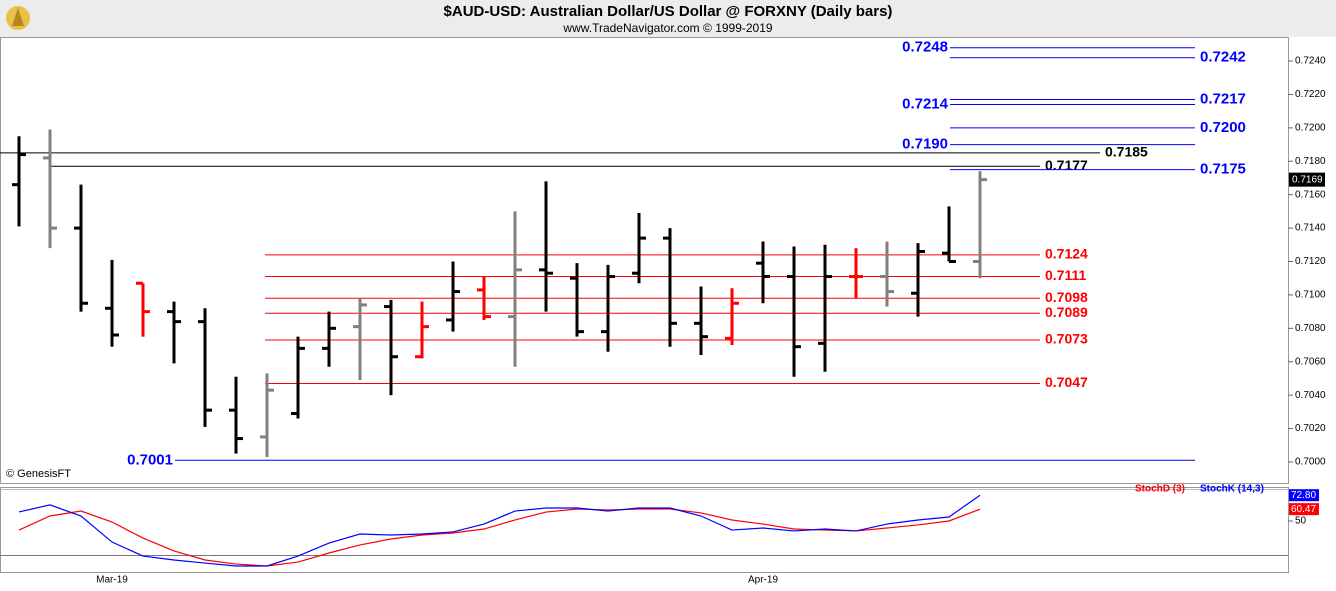 This screenshot has width=1336, height=591. Describe the element at coordinates (1066, 382) in the screenshot. I see `level-label: 0.7047` at that location.